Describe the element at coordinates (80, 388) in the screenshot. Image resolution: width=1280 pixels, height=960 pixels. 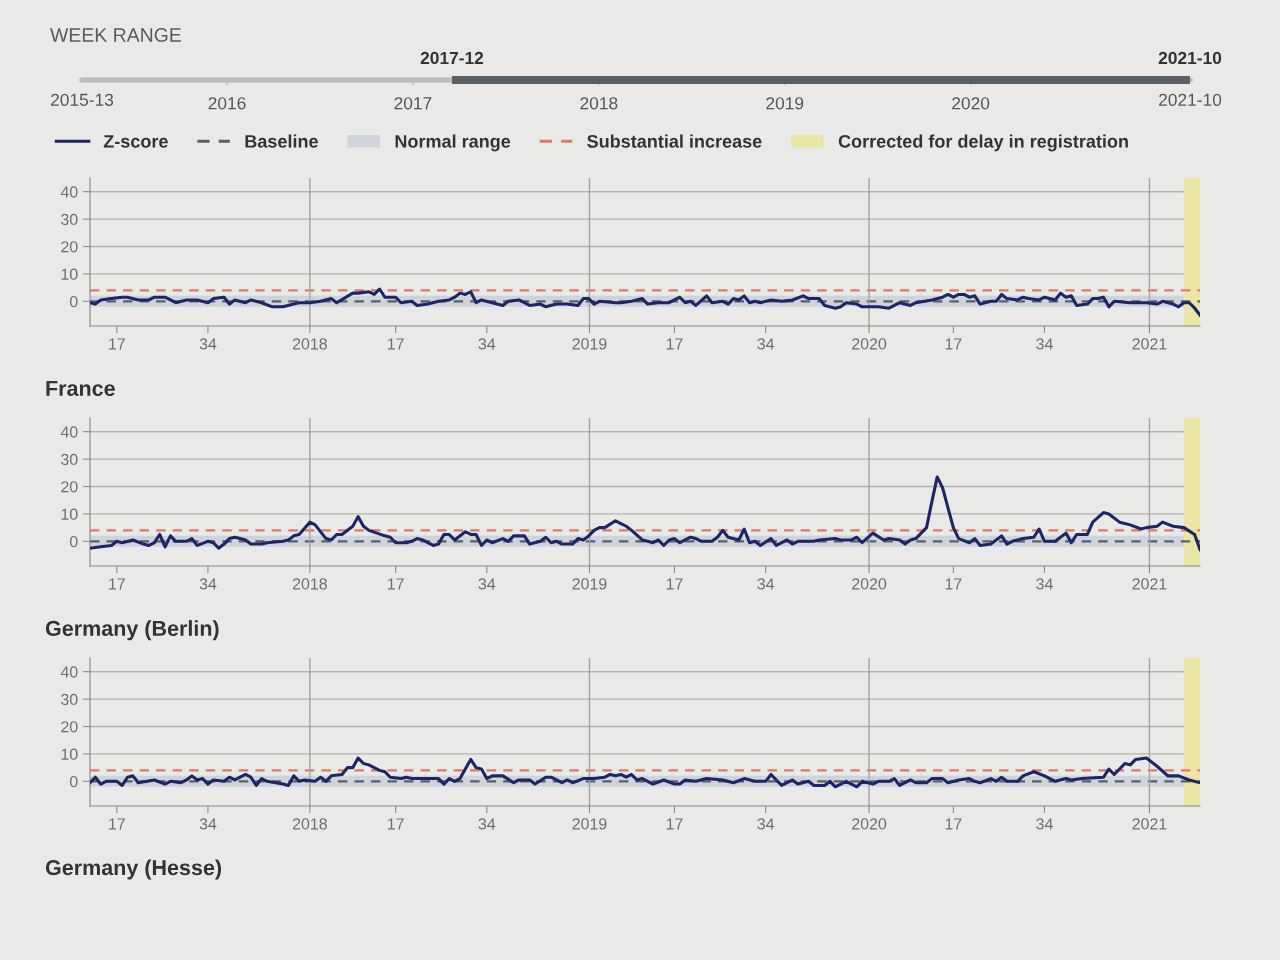
I see `chart-title: France` at that location.